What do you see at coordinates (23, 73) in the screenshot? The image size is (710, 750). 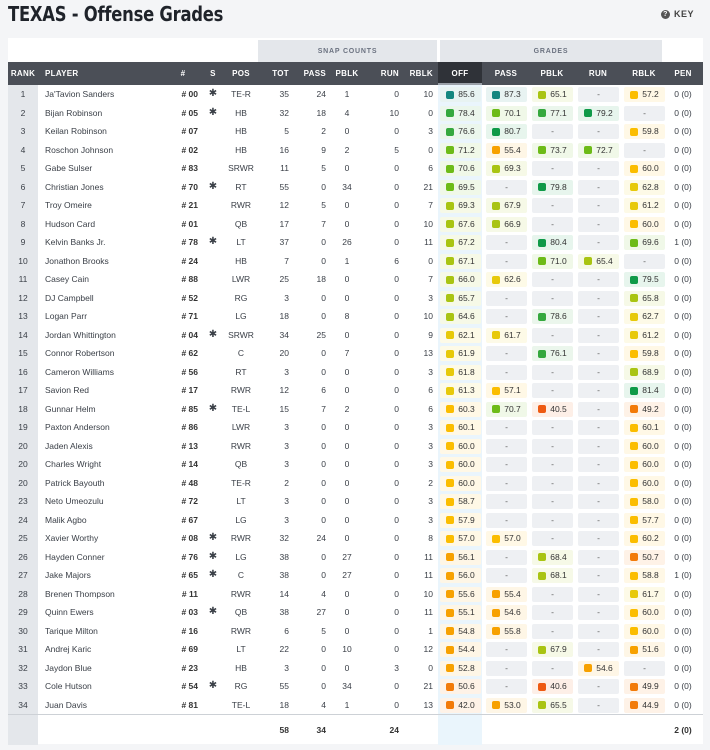 I see `column-header-rank: RANK` at bounding box center [23, 73].